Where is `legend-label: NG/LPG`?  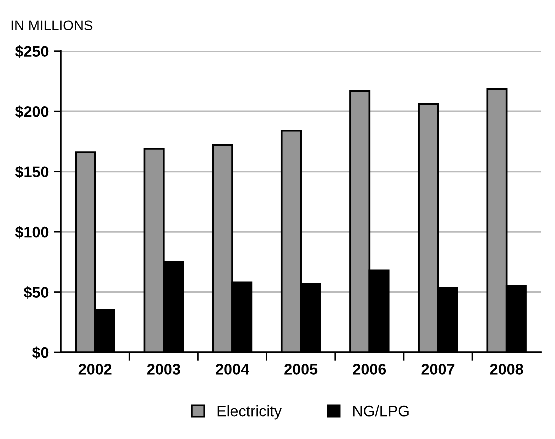
legend-label: NG/LPG is located at coordinates (381, 411).